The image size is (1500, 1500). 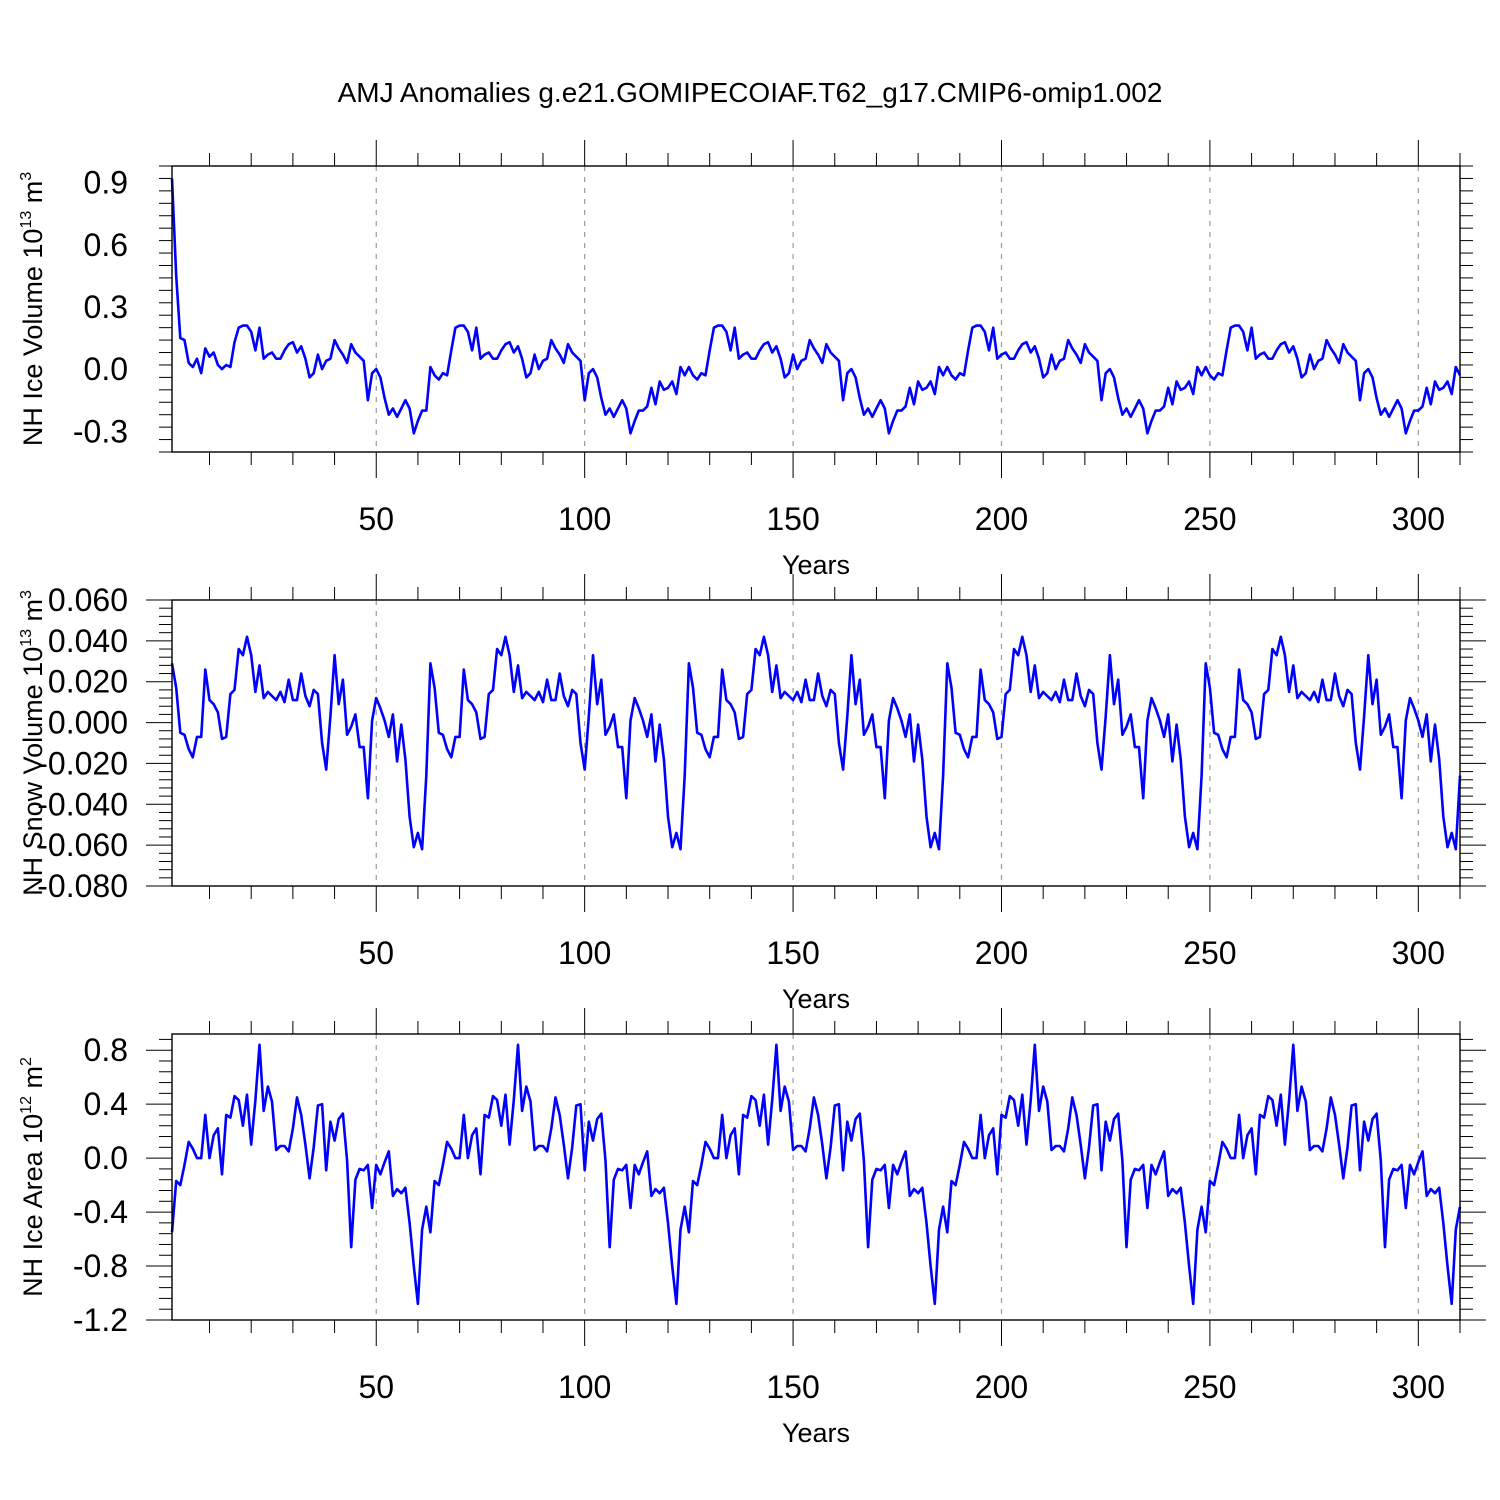 What do you see at coordinates (33, 309) in the screenshot?
I see `y-axis-label: NH Ice Volume 1013 m3` at bounding box center [33, 309].